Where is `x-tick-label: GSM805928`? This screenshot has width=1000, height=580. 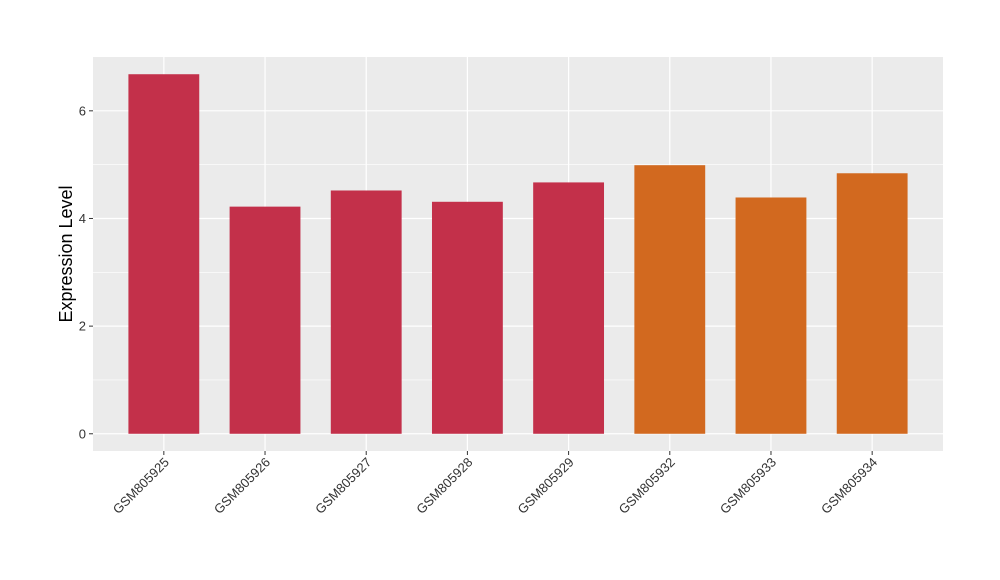 x-tick-label: GSM805928 is located at coordinates (444, 486).